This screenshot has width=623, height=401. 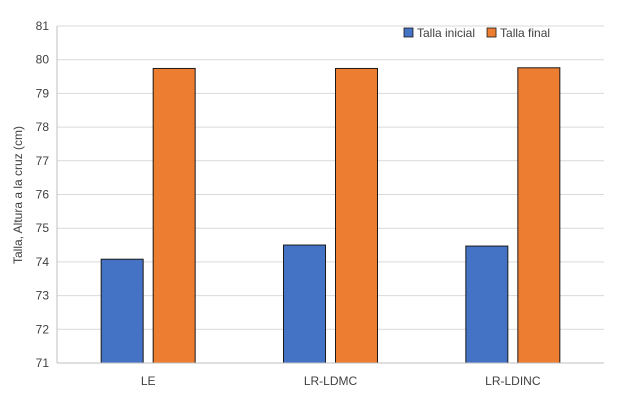 What do you see at coordinates (331, 381) in the screenshot?
I see `x-category-label: LR-LDMC` at bounding box center [331, 381].